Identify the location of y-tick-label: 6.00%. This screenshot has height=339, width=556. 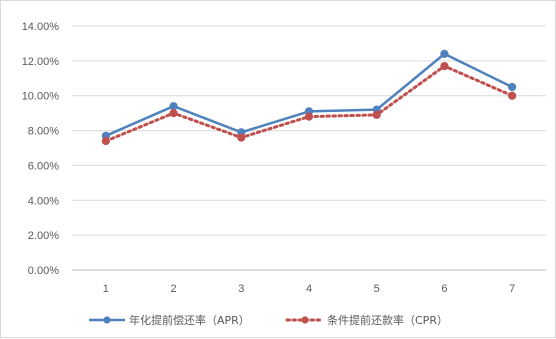
(43, 166).